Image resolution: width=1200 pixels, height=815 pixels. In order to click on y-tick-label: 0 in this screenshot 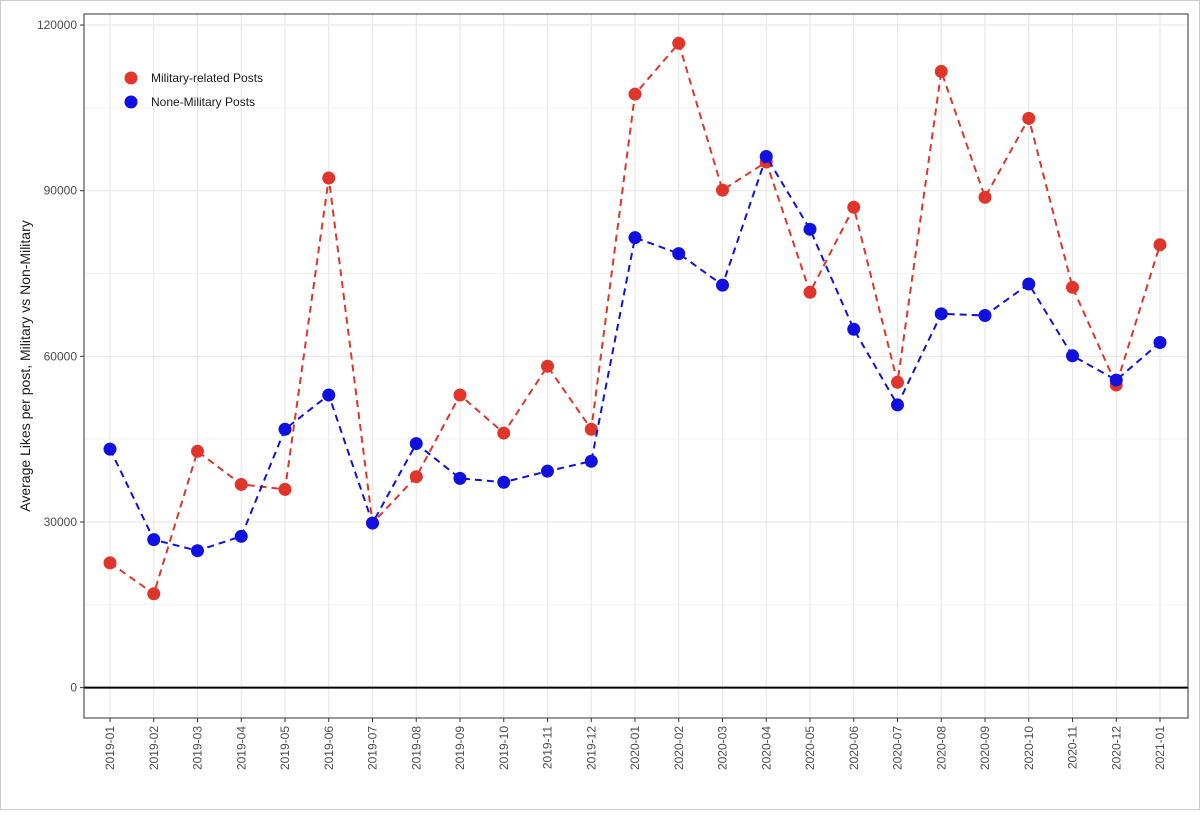, I will do `click(73, 688)`.